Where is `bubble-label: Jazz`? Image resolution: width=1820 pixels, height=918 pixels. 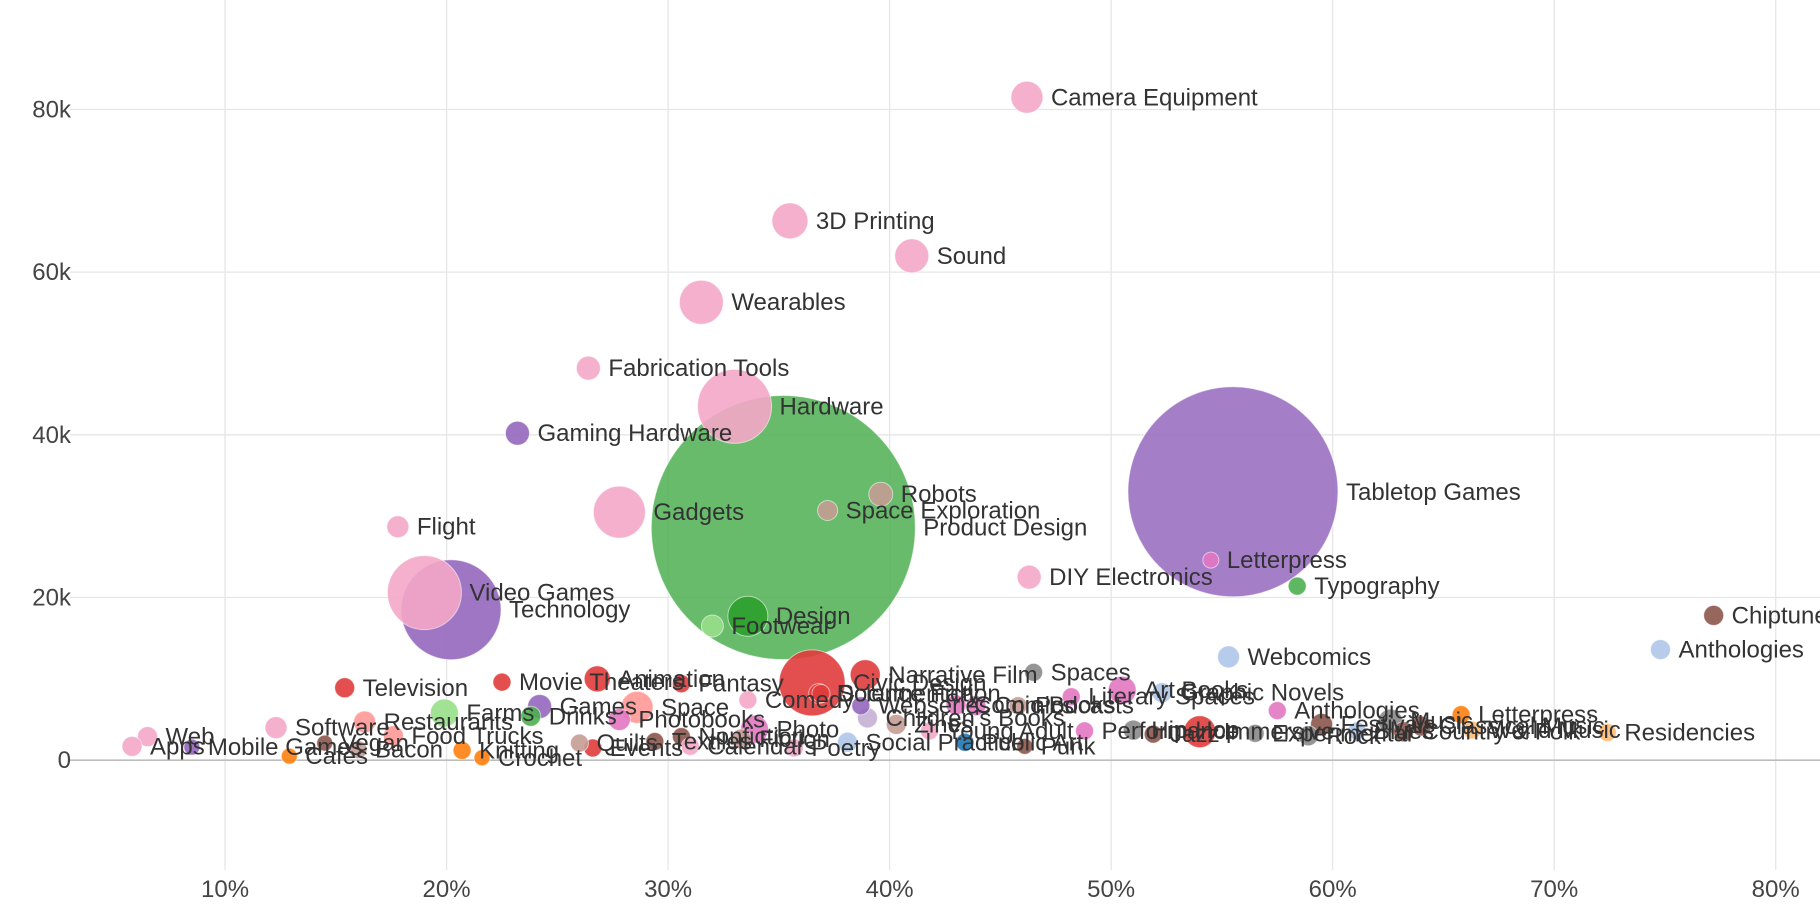 bubble-label: Jazz is located at coordinates (1194, 734).